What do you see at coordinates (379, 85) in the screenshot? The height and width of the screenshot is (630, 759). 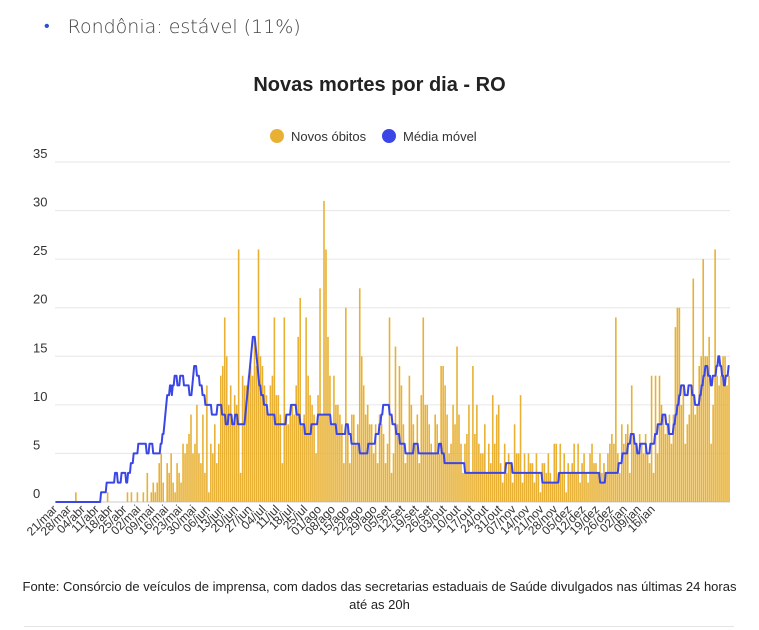 I see `chart-title: Novas mortes por dia - RO` at bounding box center [379, 85].